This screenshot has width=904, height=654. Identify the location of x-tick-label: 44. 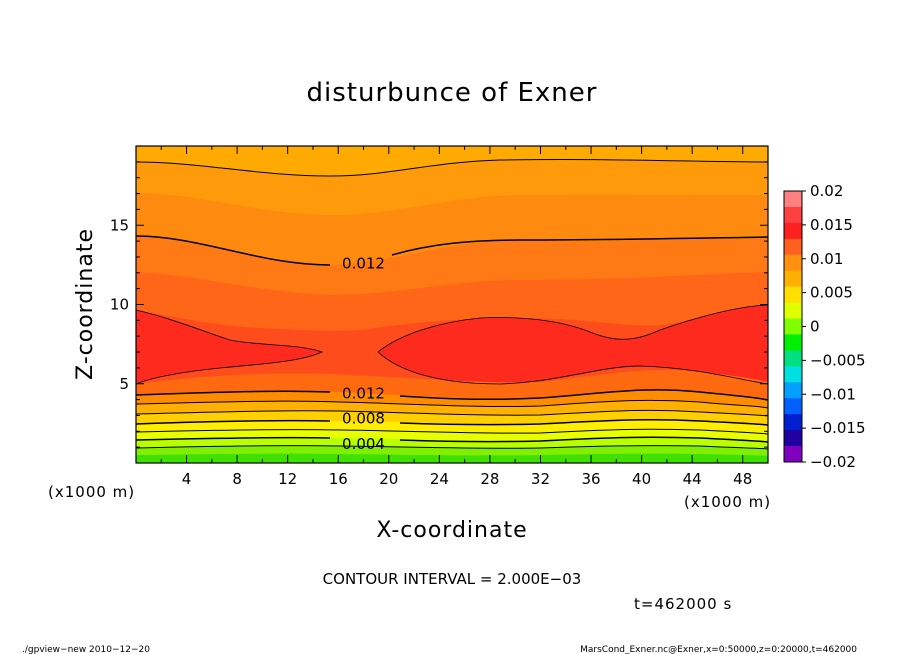
(692, 479).